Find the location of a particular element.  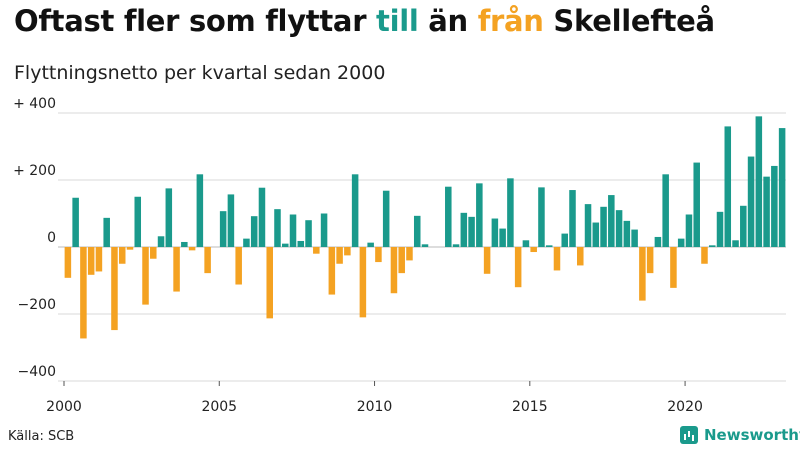

brand-name: Newsworthy is located at coordinates (752, 435).